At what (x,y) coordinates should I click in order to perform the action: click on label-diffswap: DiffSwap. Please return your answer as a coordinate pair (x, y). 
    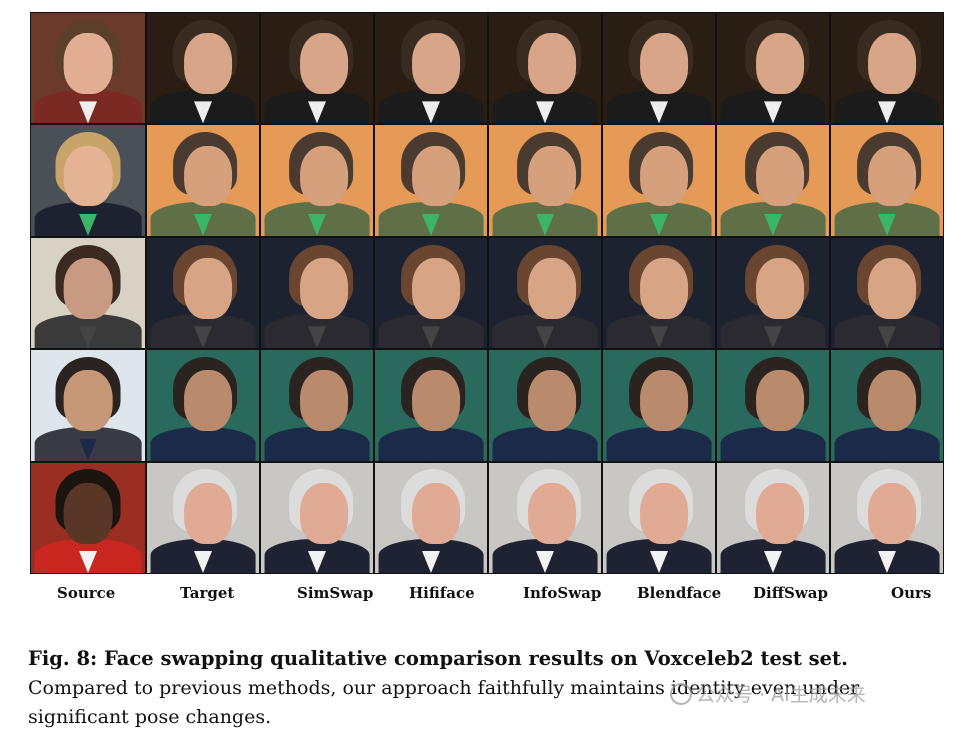
    Looking at the image, I should click on (790, 593).